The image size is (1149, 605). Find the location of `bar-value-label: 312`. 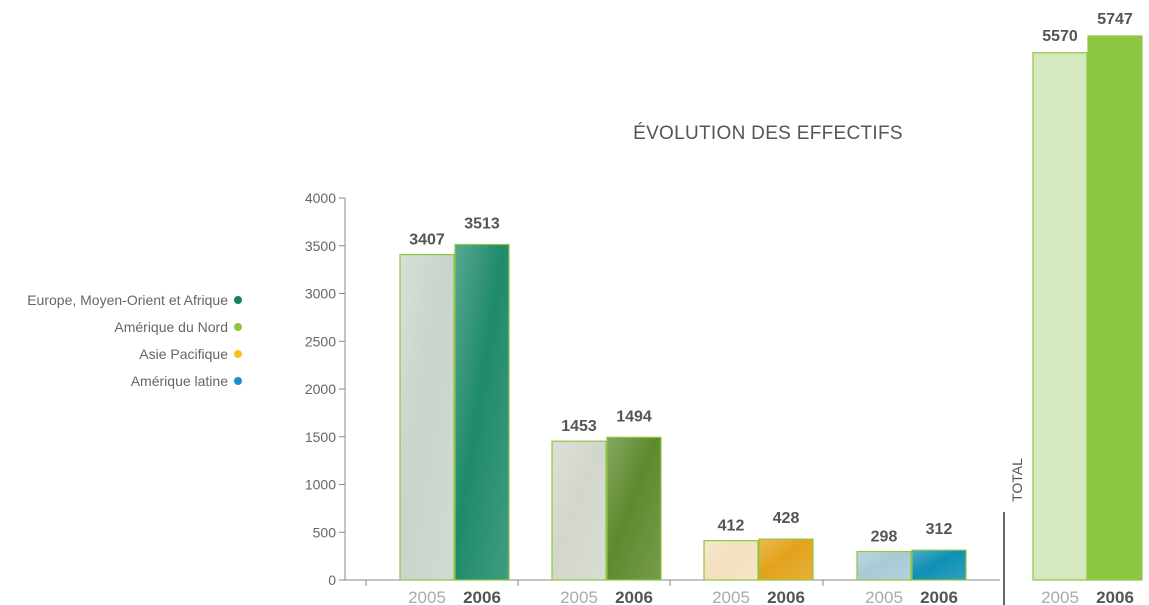

bar-value-label: 312 is located at coordinates (939, 529).